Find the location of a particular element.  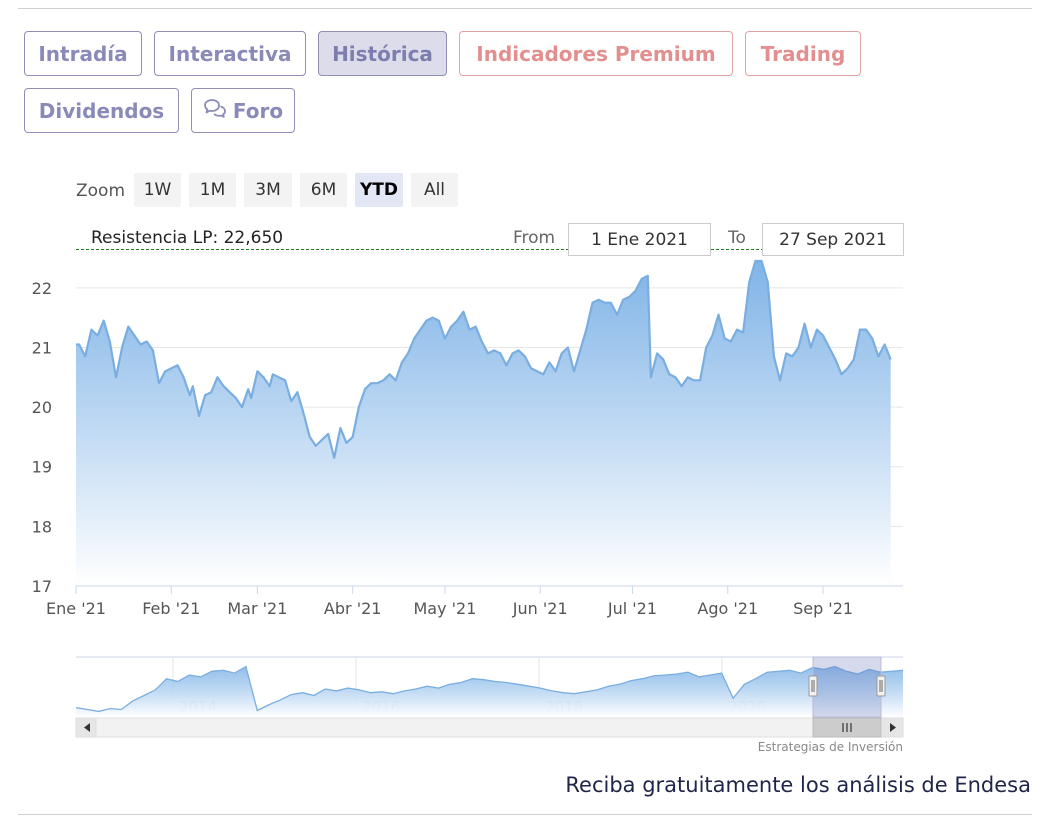

navigator: 2014201620182020 is located at coordinates (489, 697).